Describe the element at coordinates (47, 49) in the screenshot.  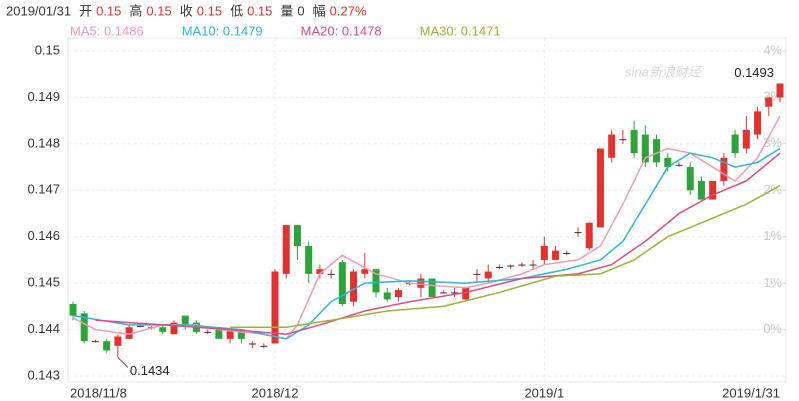
I see `y-tick-label: 0.15` at that location.